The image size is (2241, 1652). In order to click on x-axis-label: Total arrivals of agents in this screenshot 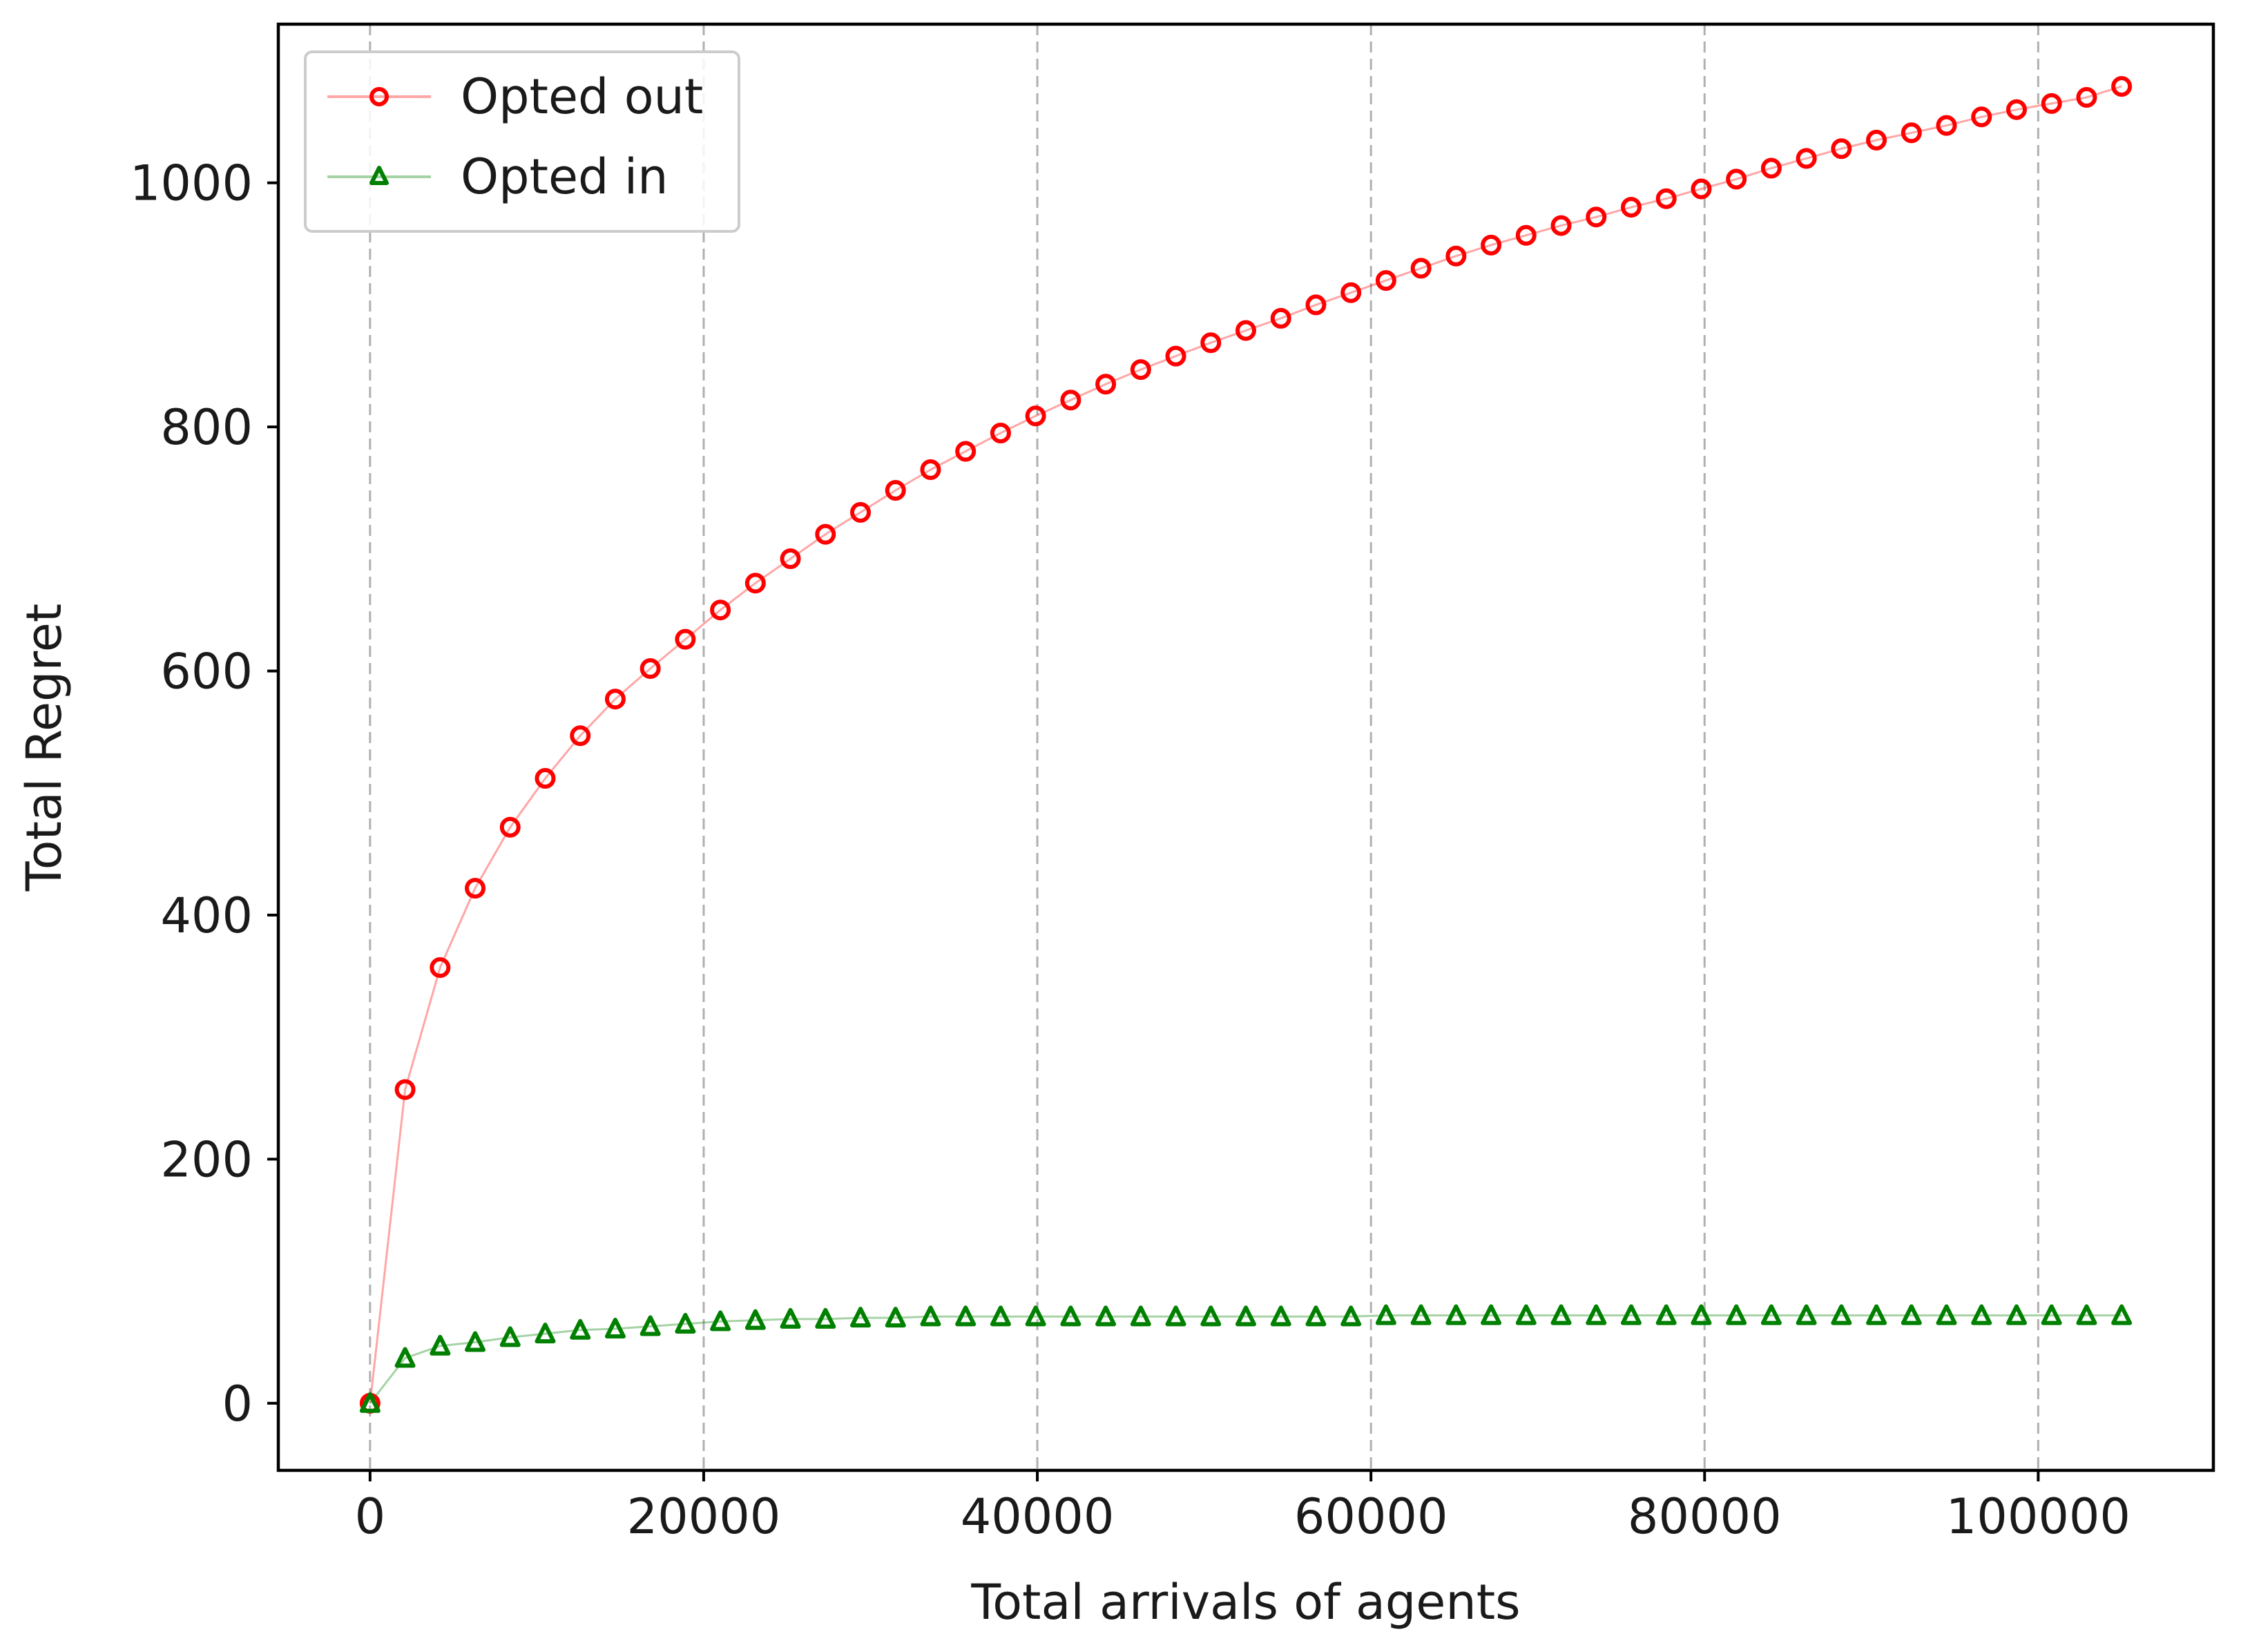, I will do `click(1245, 1602)`.